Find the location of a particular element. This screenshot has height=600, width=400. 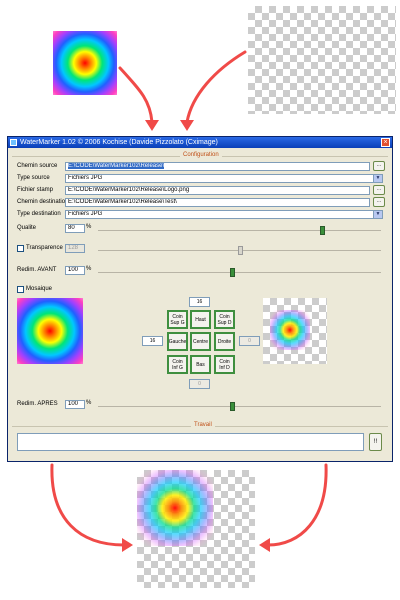

position-droite-button: Droite is located at coordinates (224, 341).